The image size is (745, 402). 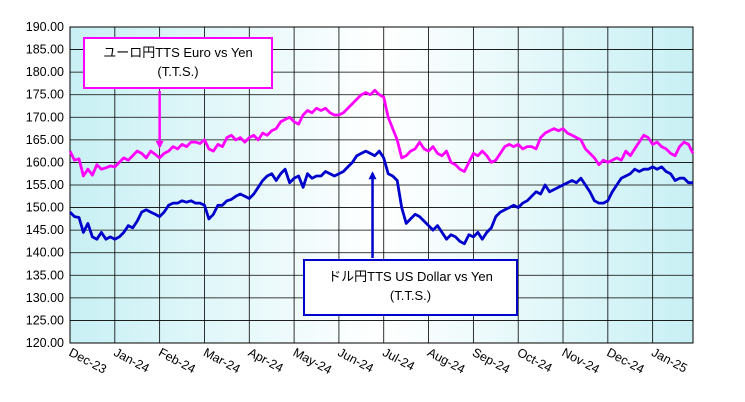 What do you see at coordinates (159, 144) in the screenshot?
I see `eur-pointer-head` at bounding box center [159, 144].